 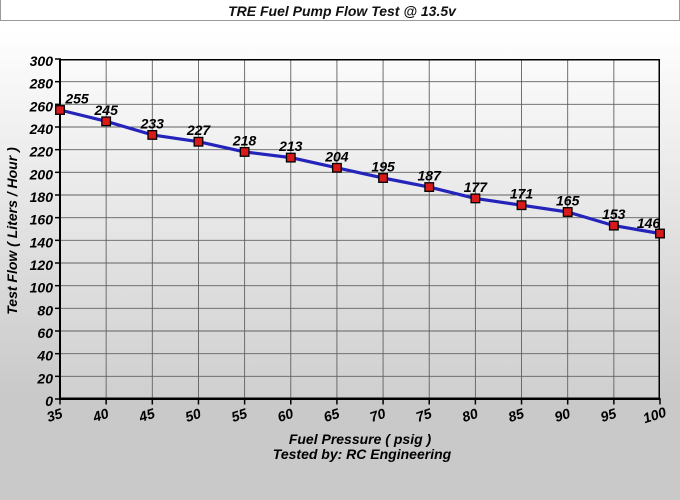 What do you see at coordinates (42, 220) in the screenshot?
I see `svg-text: 160` at bounding box center [42, 220].